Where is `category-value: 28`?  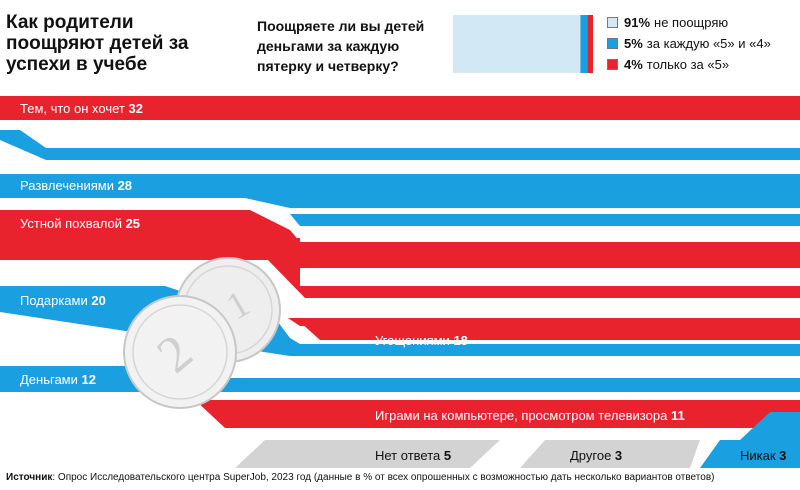
category-value: 28 is located at coordinates (125, 185).